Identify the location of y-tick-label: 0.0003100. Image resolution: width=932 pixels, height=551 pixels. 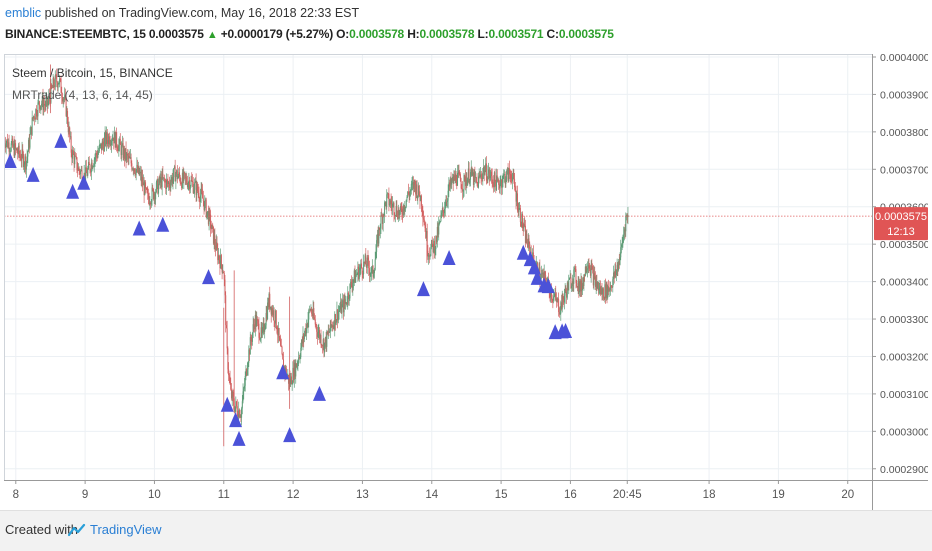
(904, 395).